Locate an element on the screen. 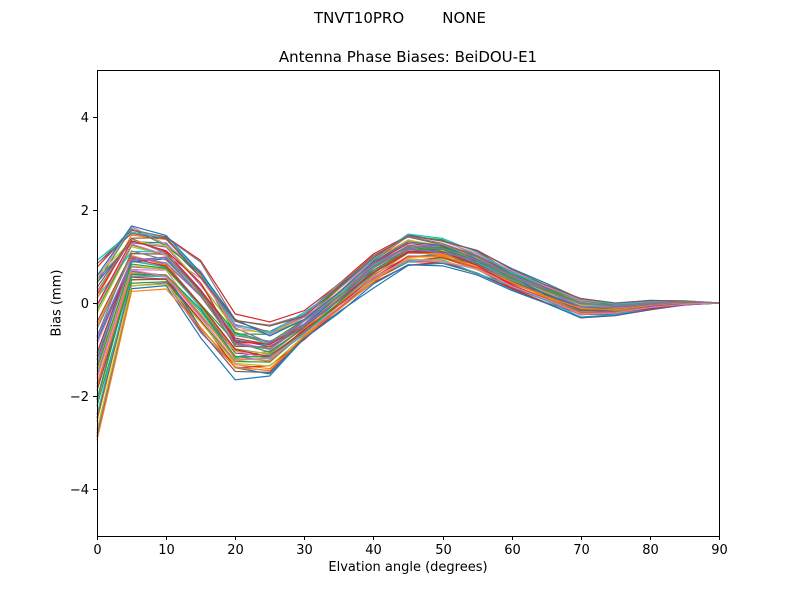  y-tick-label: 4 is located at coordinates (85, 118).